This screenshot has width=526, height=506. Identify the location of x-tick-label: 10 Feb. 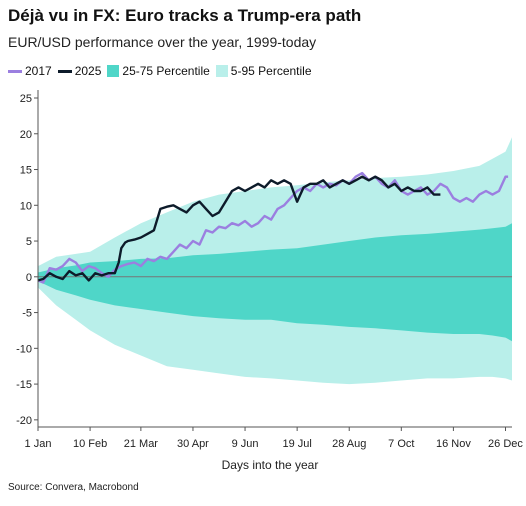
(90, 444).